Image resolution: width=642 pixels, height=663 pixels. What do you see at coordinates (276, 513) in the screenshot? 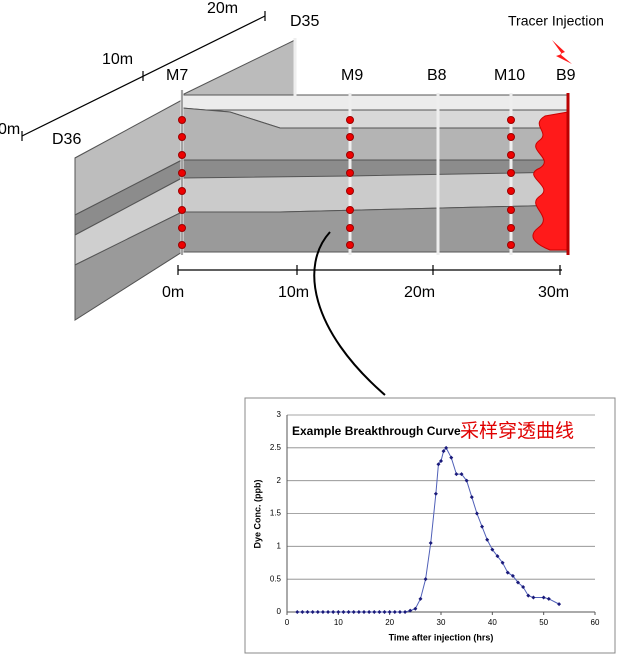
I see `y-tick-label: 1.5` at bounding box center [276, 513].